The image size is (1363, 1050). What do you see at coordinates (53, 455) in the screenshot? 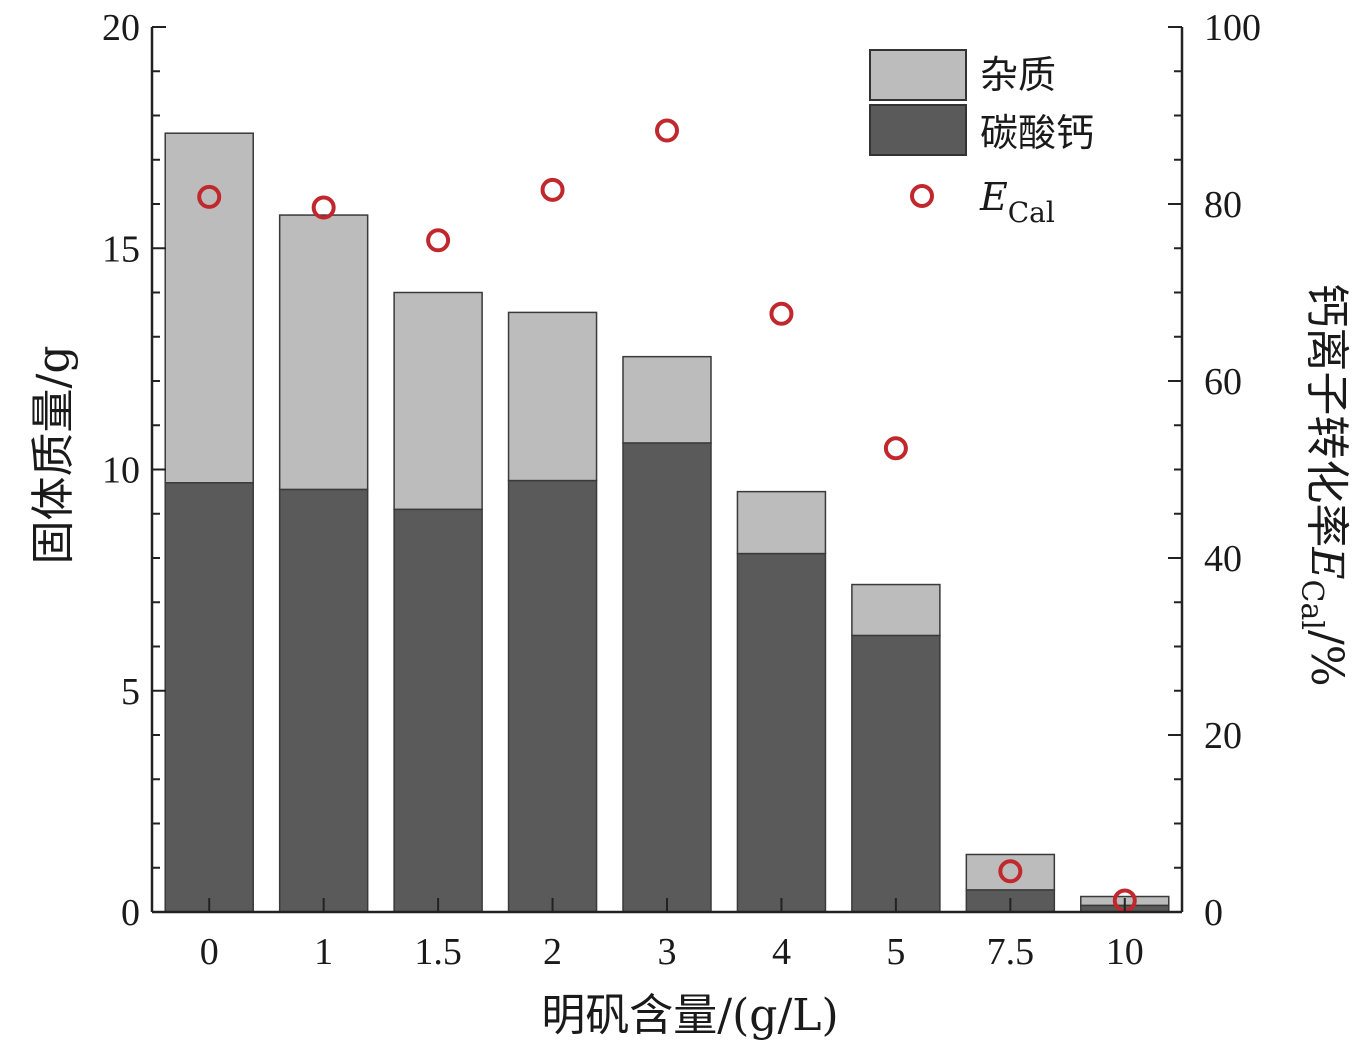
I see `y-axis-left-title: 固体质量/g` at bounding box center [53, 455].